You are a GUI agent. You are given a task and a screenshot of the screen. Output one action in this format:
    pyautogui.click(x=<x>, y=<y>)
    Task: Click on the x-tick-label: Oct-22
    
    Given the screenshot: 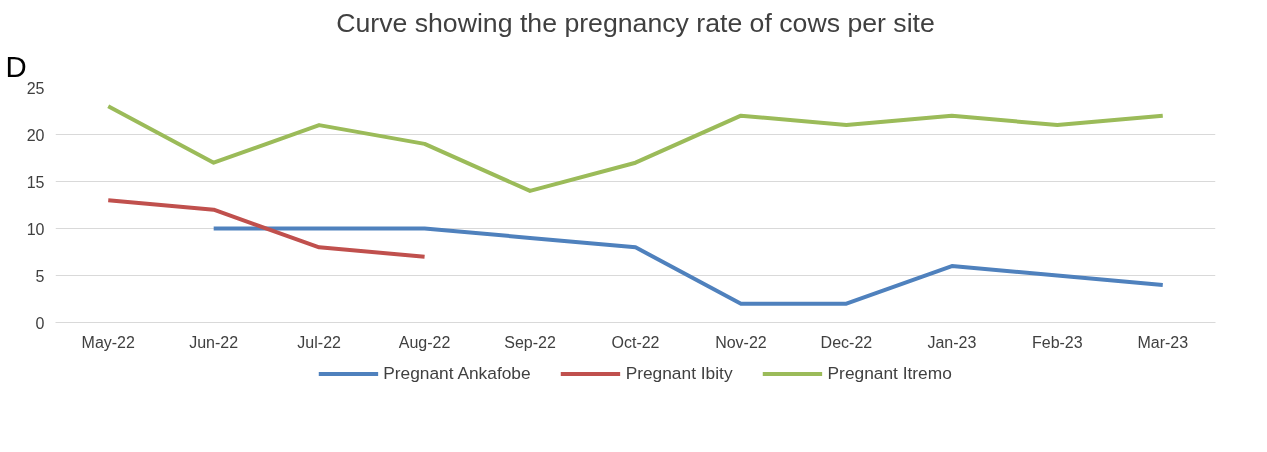 What is the action you would take?
    pyautogui.click(x=635, y=342)
    